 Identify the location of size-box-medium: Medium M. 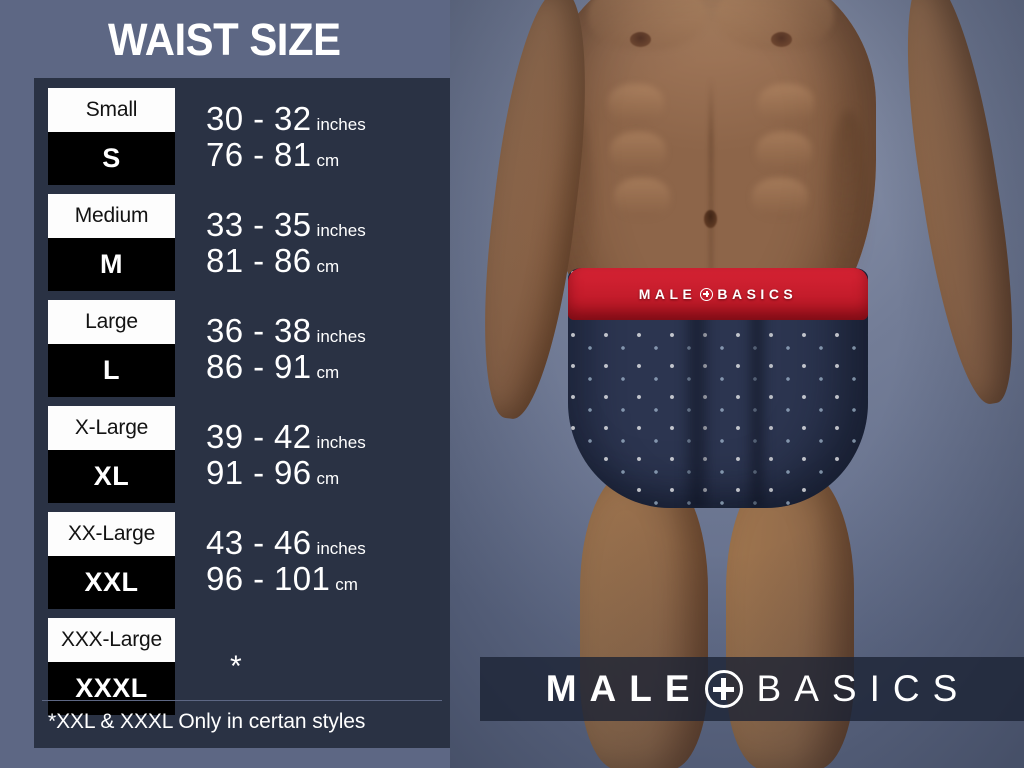
(111, 242).